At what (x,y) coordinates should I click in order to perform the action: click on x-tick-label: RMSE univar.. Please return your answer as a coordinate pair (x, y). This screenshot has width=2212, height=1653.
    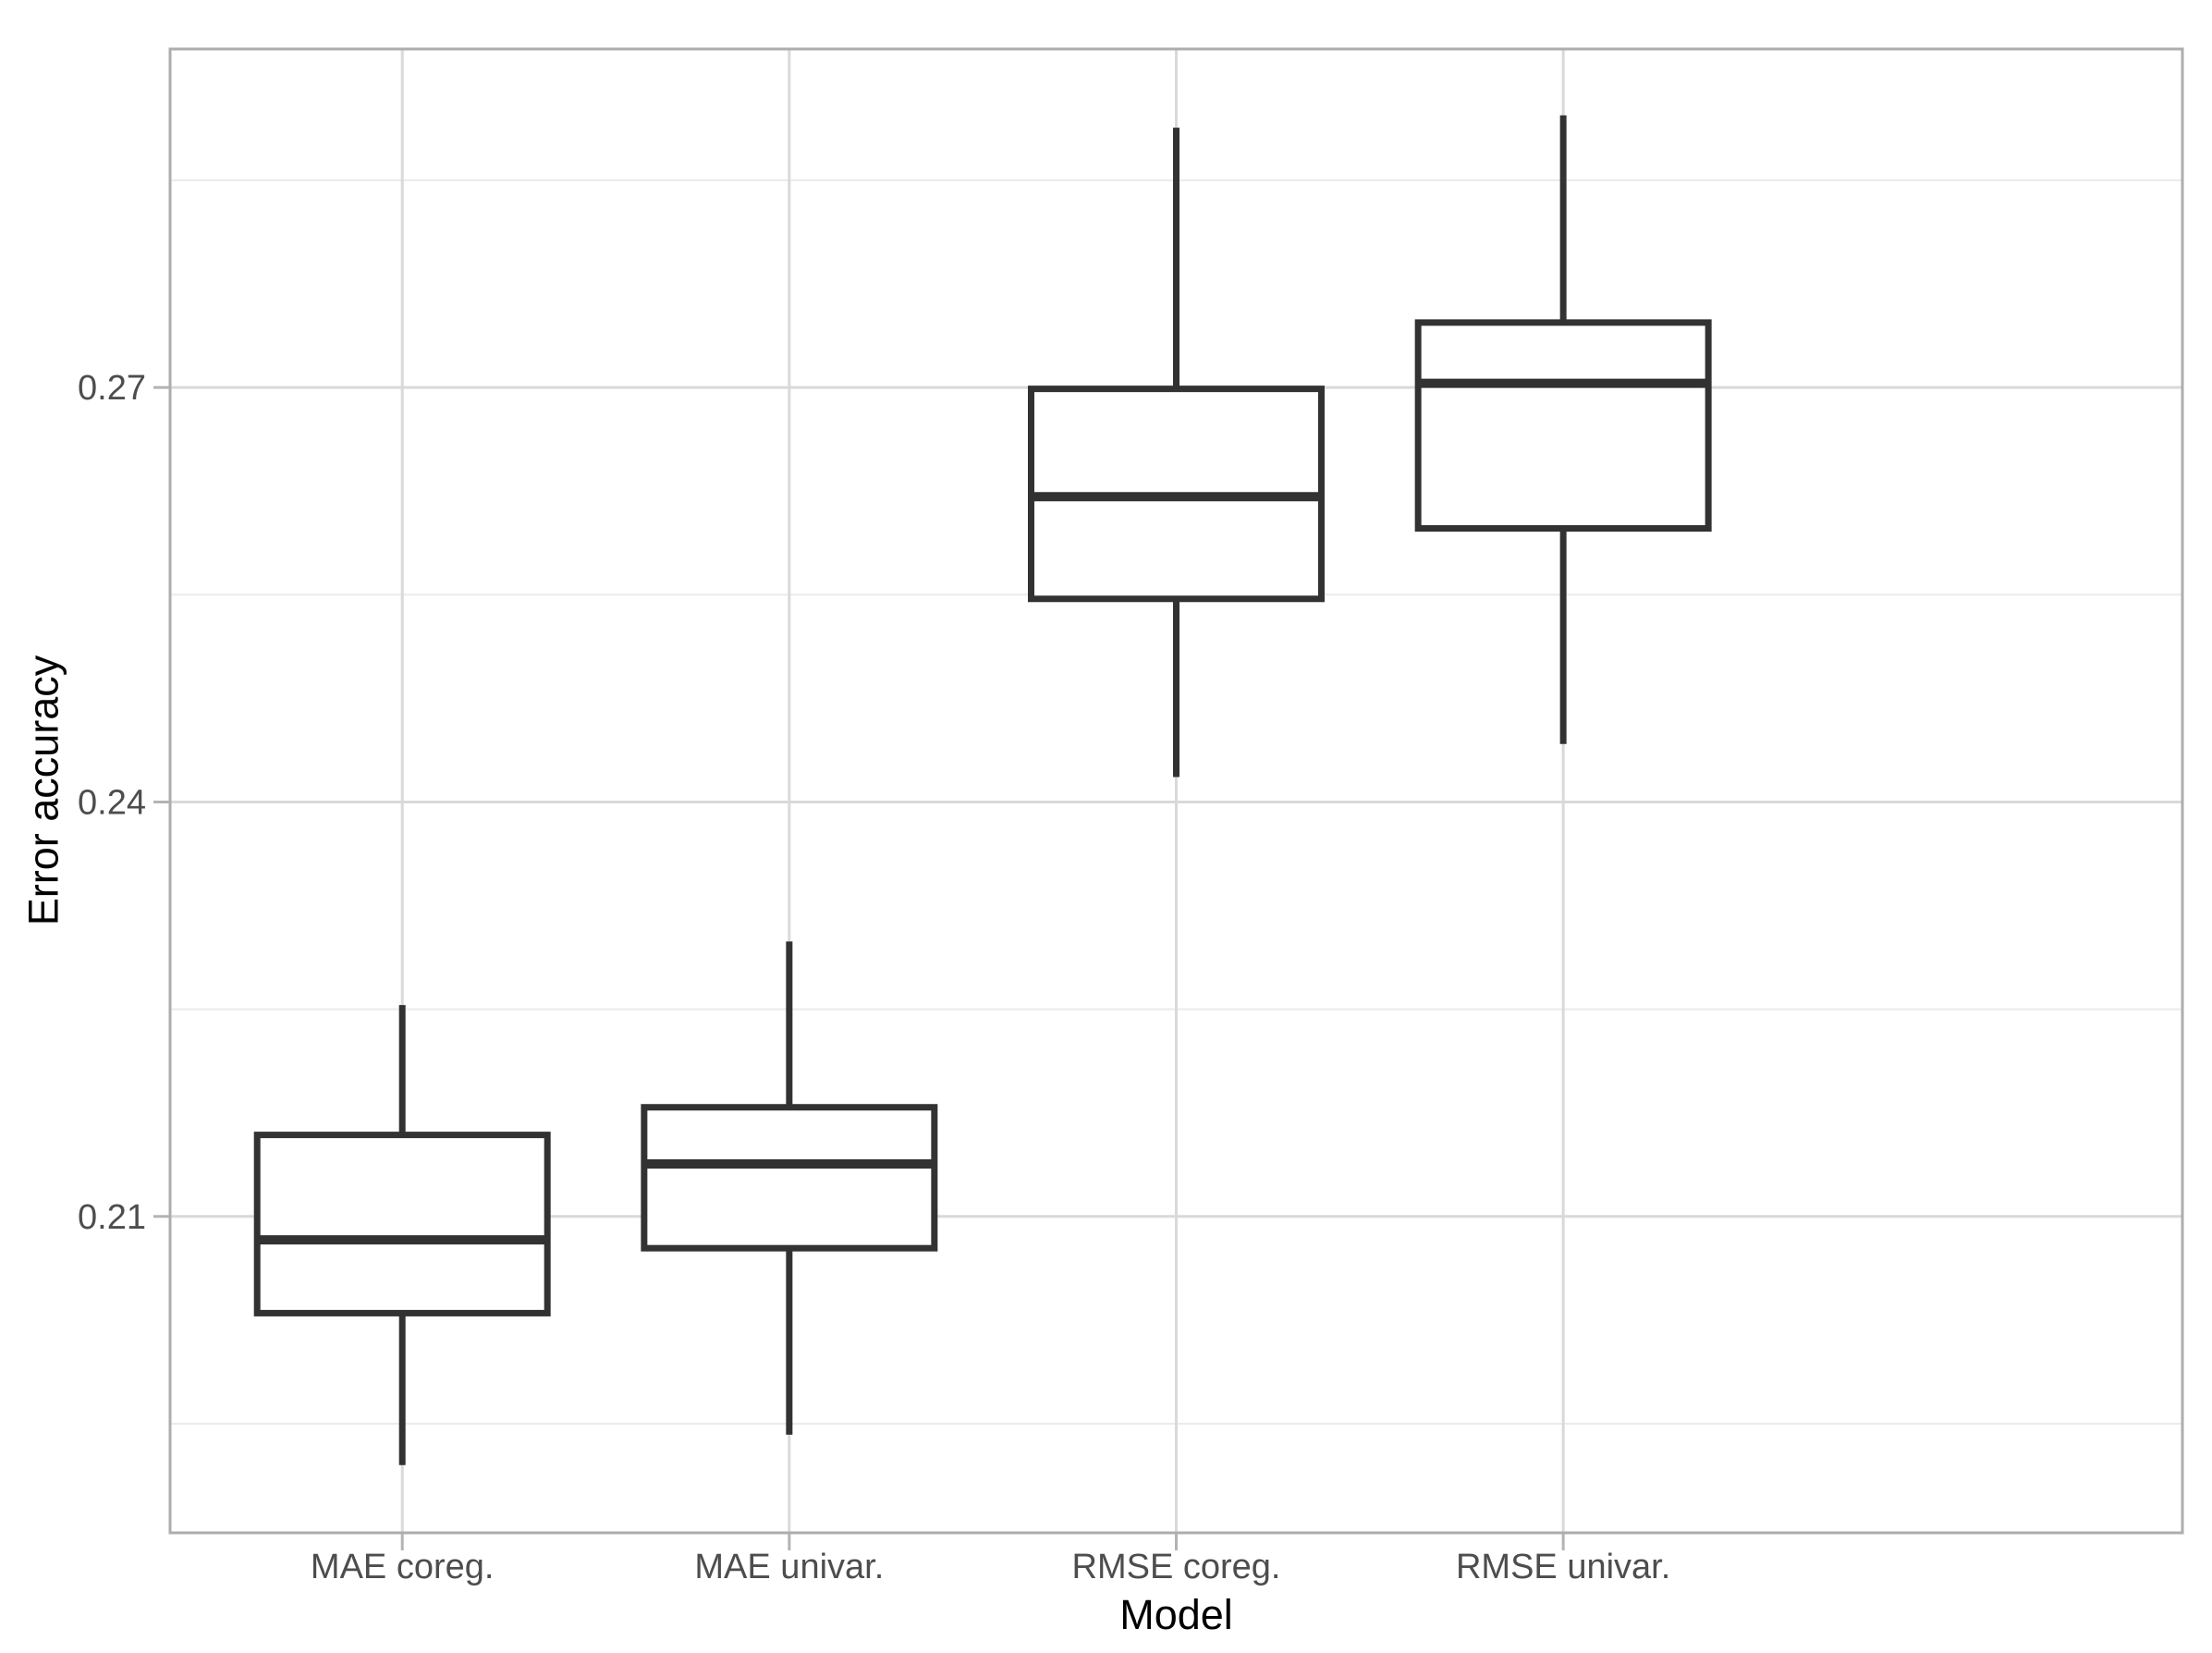
    Looking at the image, I should click on (1563, 1567).